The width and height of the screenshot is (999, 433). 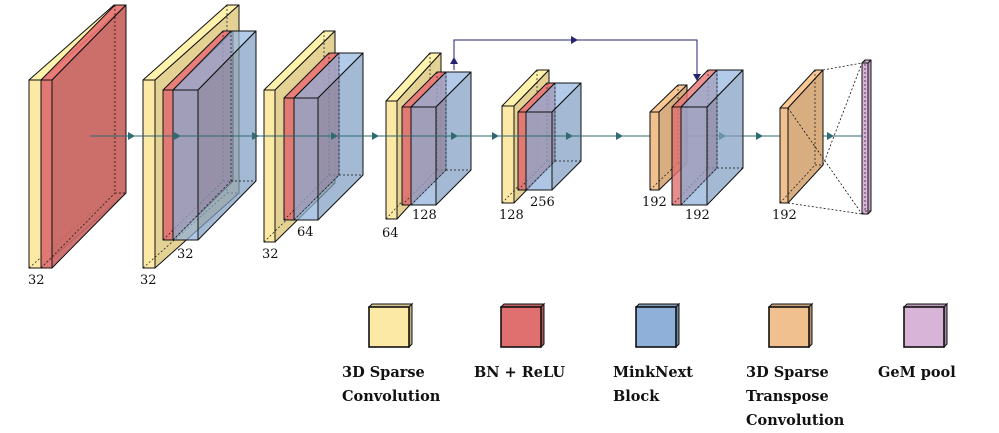 What do you see at coordinates (925, 325) in the screenshot?
I see `legend-swatch-gem` at bounding box center [925, 325].